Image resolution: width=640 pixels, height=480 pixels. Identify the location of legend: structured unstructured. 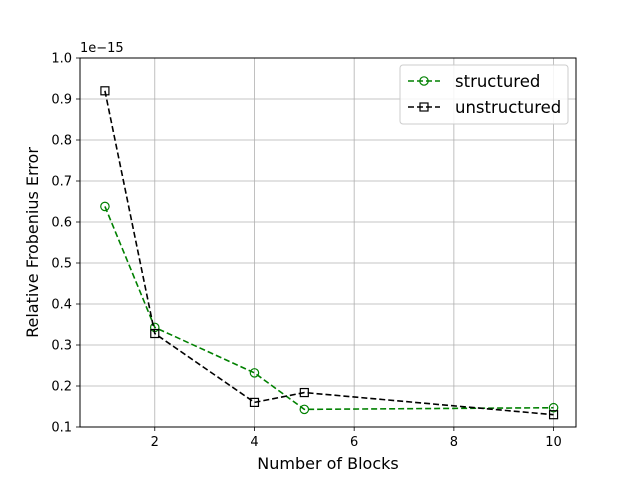
(484, 94).